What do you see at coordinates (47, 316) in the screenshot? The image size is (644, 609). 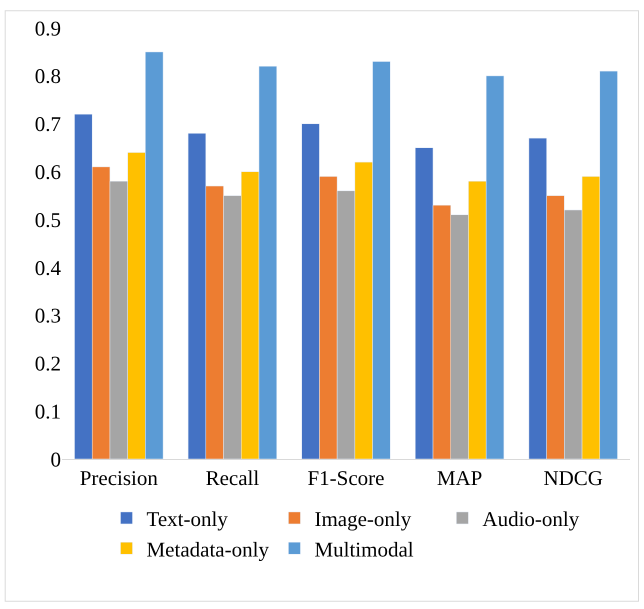 I see `y-tick-label: 0.3` at bounding box center [47, 316].